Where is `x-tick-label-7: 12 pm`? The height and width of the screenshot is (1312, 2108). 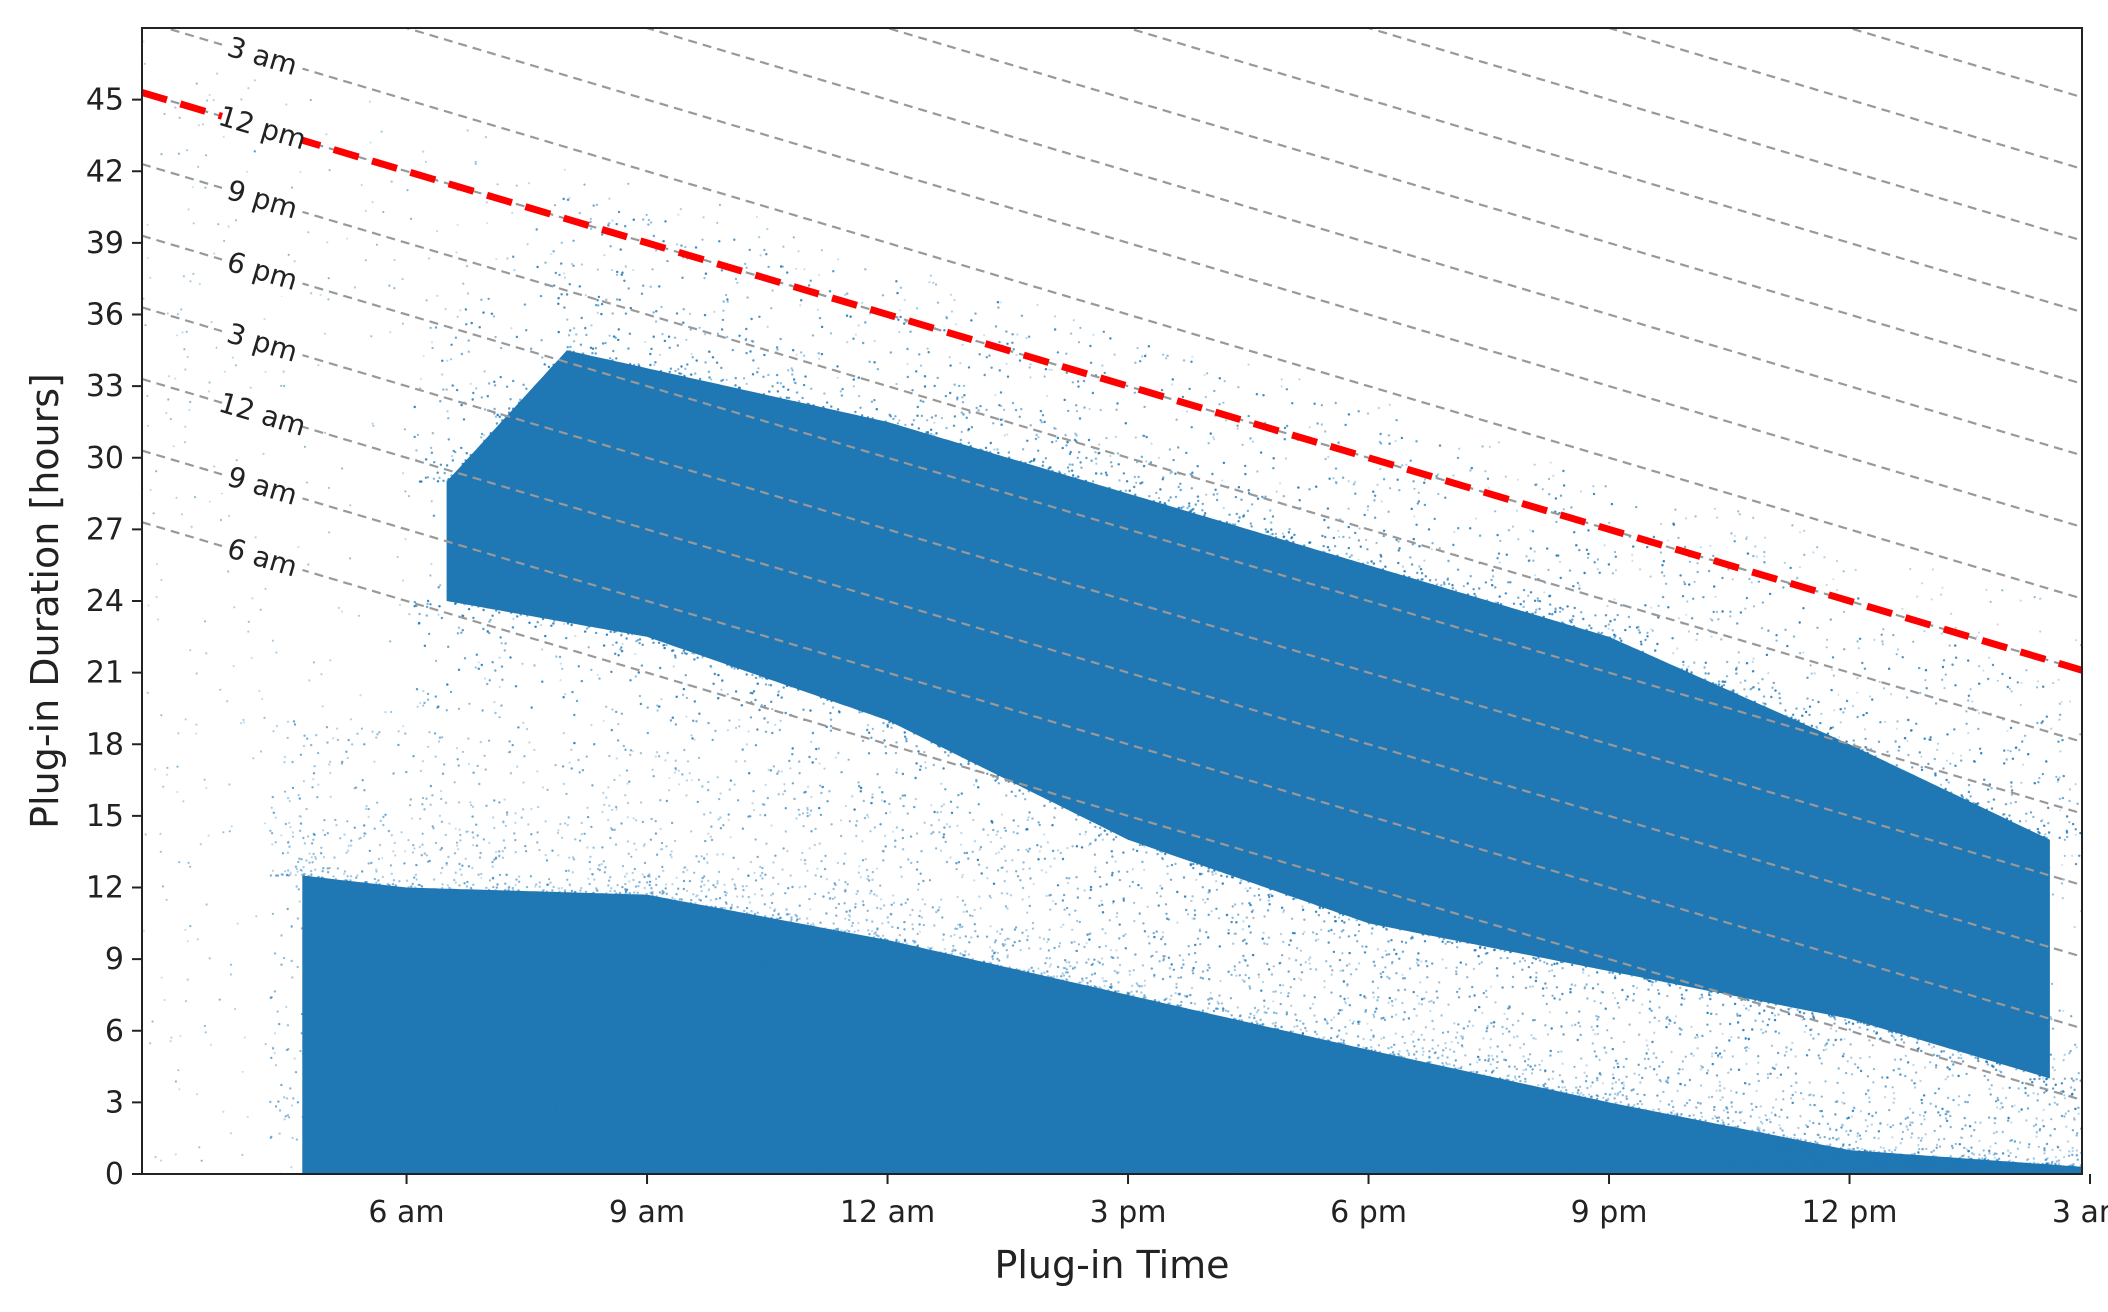 x-tick-label-7: 12 pm is located at coordinates (1850, 1212).